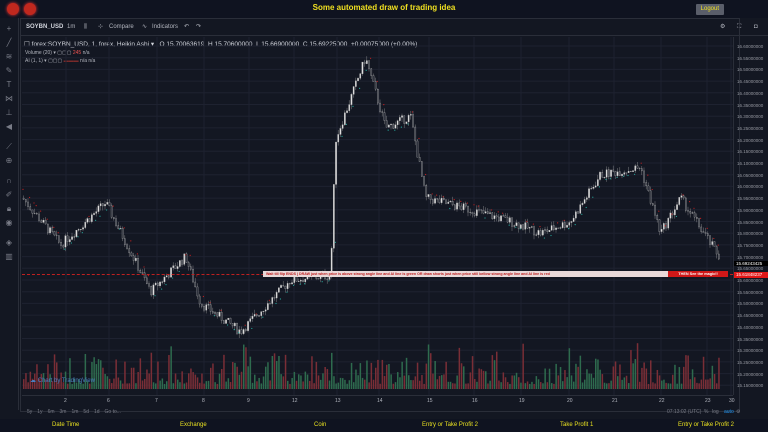 The width and height of the screenshot is (768, 432). Describe the element at coordinates (750, 339) in the screenshot. I see `price-label: 15.35000000` at that location.